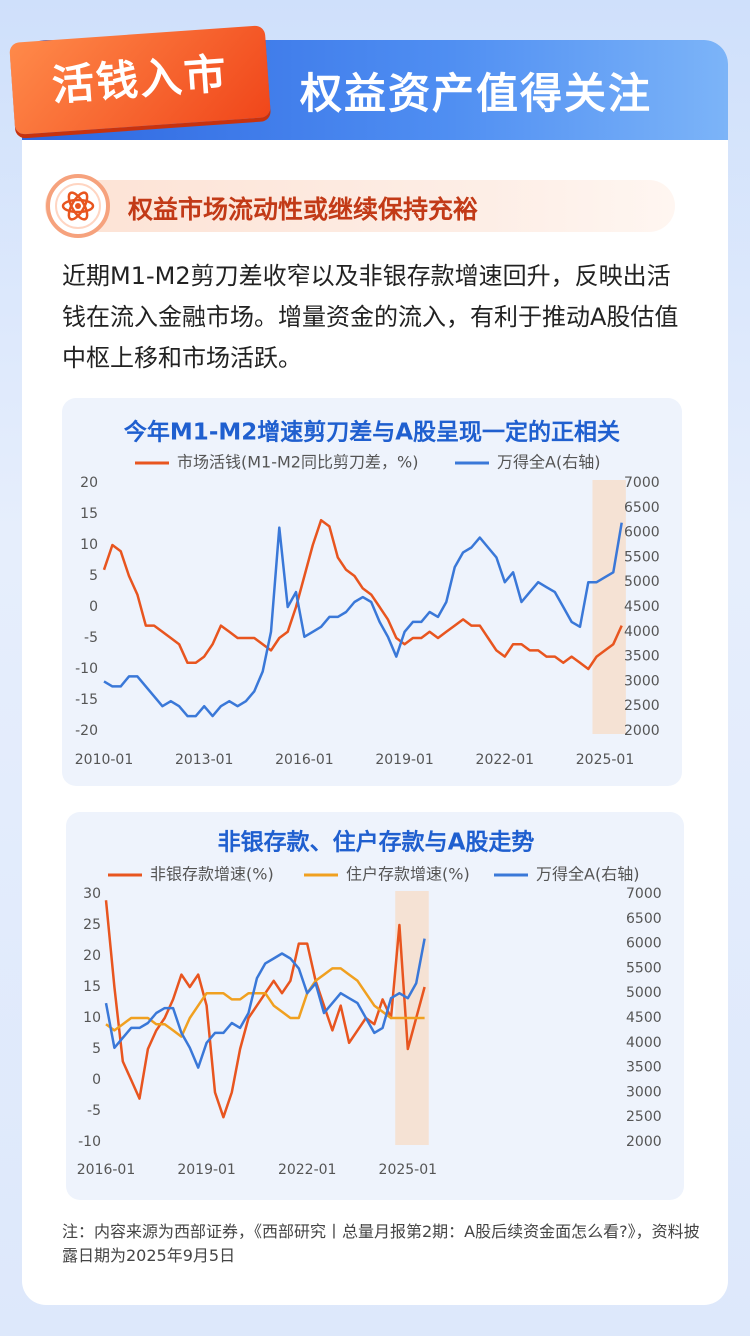 The image size is (750, 1336). I want to click on y-tick-label: -20, so click(86, 731).